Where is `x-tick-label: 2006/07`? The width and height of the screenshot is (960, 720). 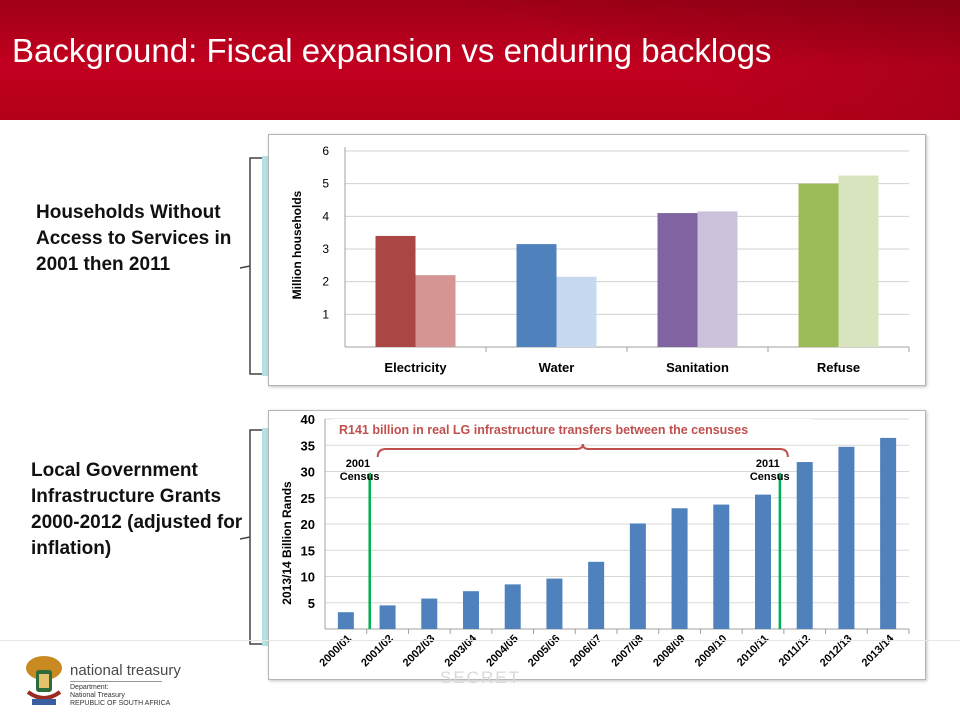 x-tick-label: 2006/07 is located at coordinates (586, 651).